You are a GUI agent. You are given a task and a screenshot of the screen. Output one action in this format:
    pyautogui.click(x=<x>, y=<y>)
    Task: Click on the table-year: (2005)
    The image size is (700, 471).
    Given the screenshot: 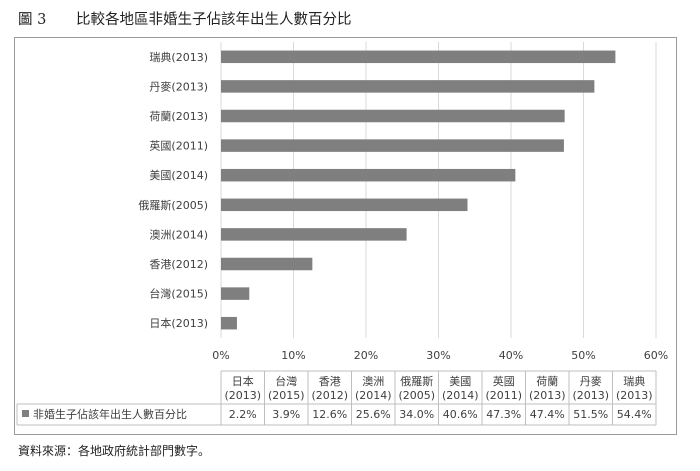 What is the action you would take?
    pyautogui.click(x=416, y=395)
    